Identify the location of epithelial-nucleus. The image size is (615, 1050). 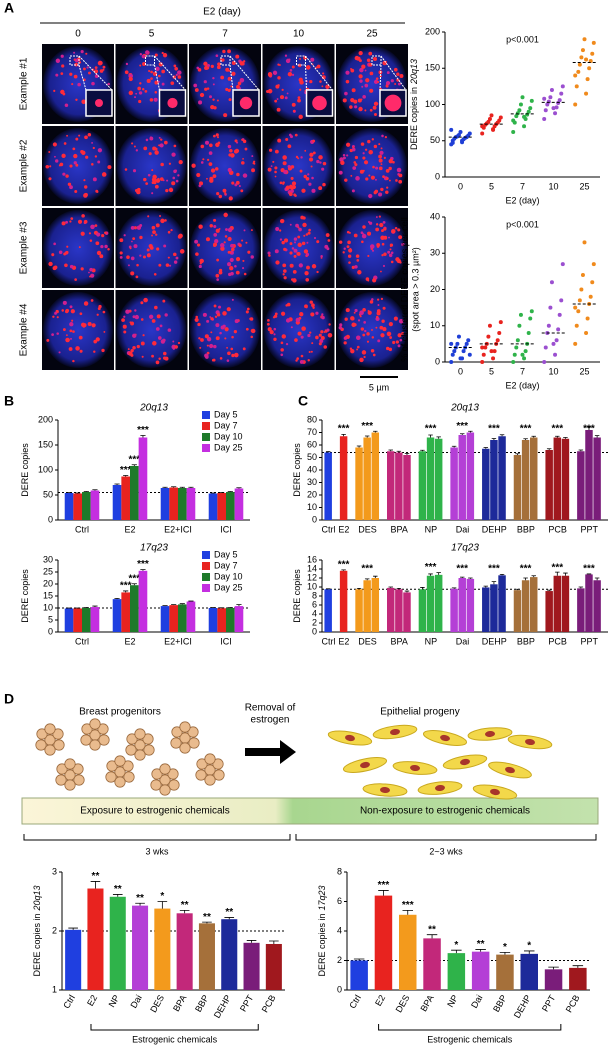
(490, 734).